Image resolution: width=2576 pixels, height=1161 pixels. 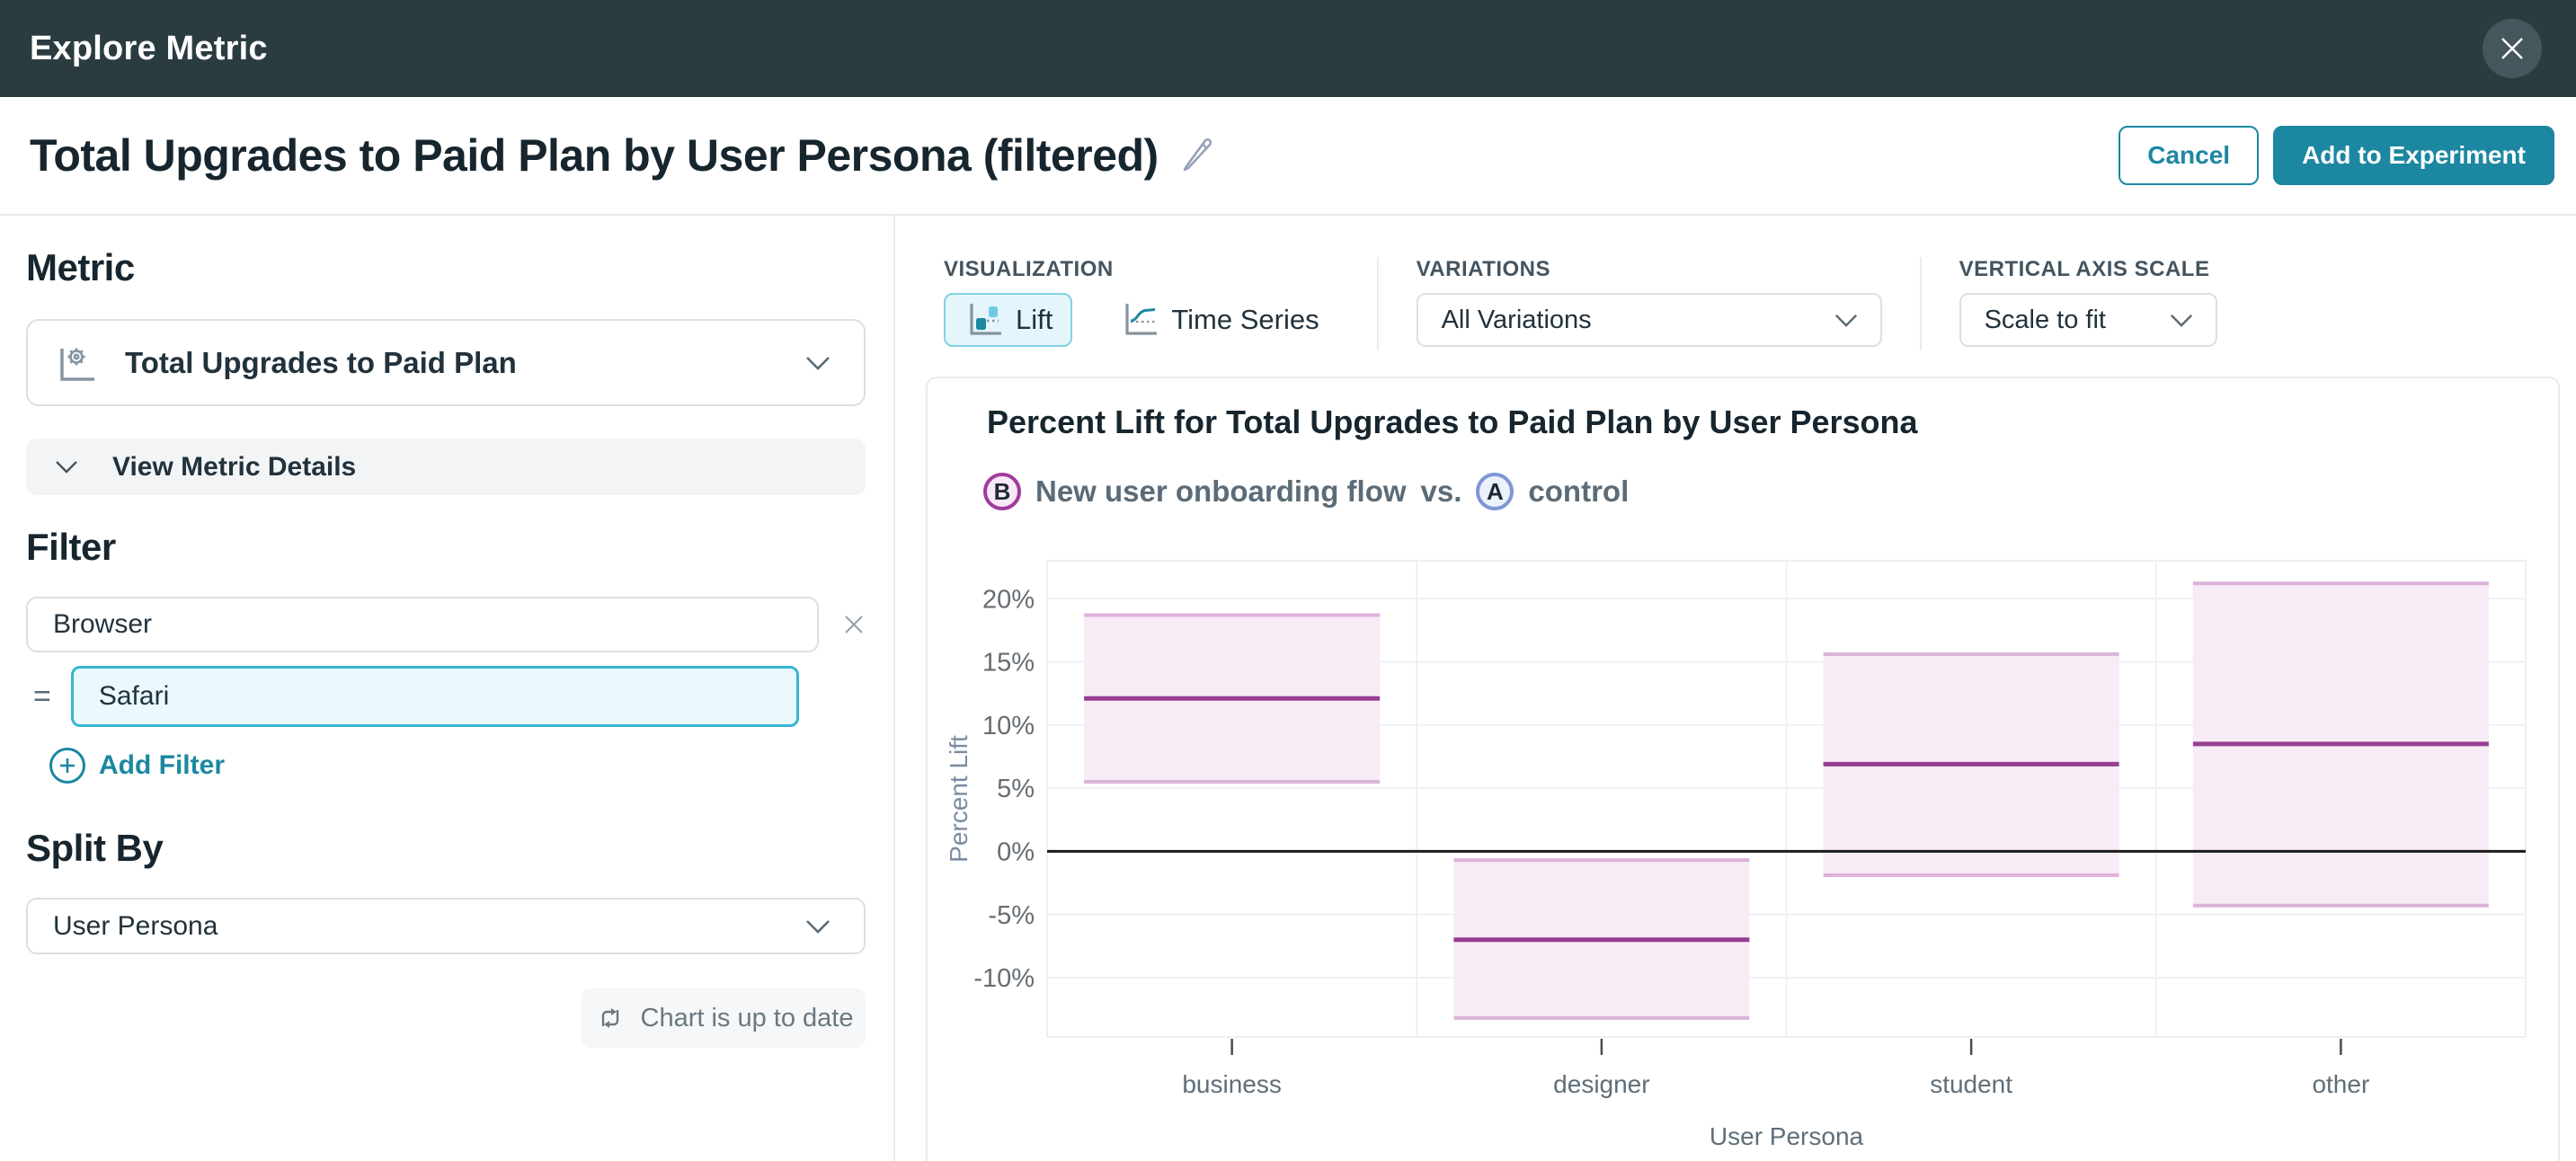 What do you see at coordinates (1971, 1084) in the screenshot?
I see `x-category-label: student` at bounding box center [1971, 1084].